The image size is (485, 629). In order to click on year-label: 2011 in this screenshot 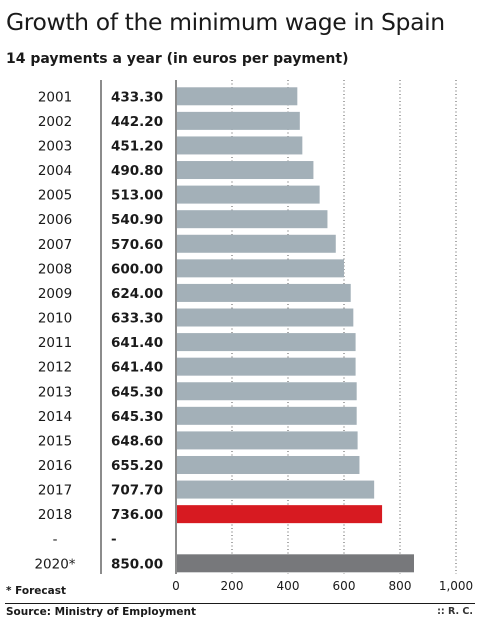, I will do `click(55, 343)`.